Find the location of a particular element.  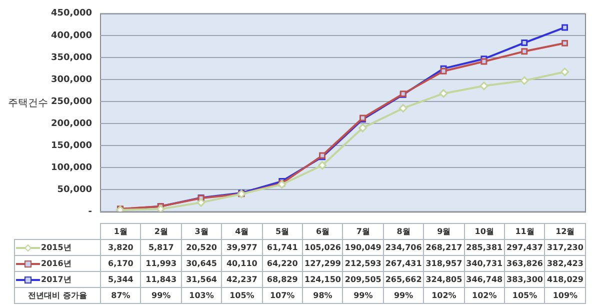

data-label: 318,957 is located at coordinates (444, 264).